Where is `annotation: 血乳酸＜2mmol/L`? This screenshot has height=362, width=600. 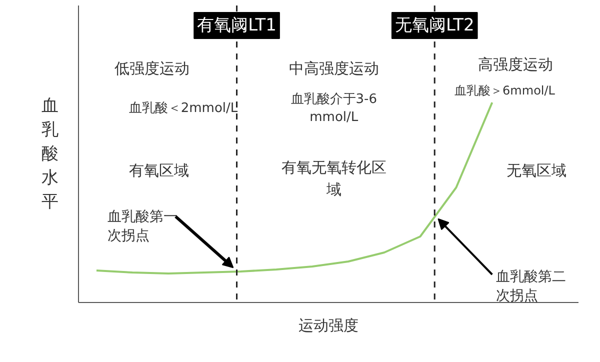 annotation: 血乳酸＜2mmol/L is located at coordinates (183, 108).